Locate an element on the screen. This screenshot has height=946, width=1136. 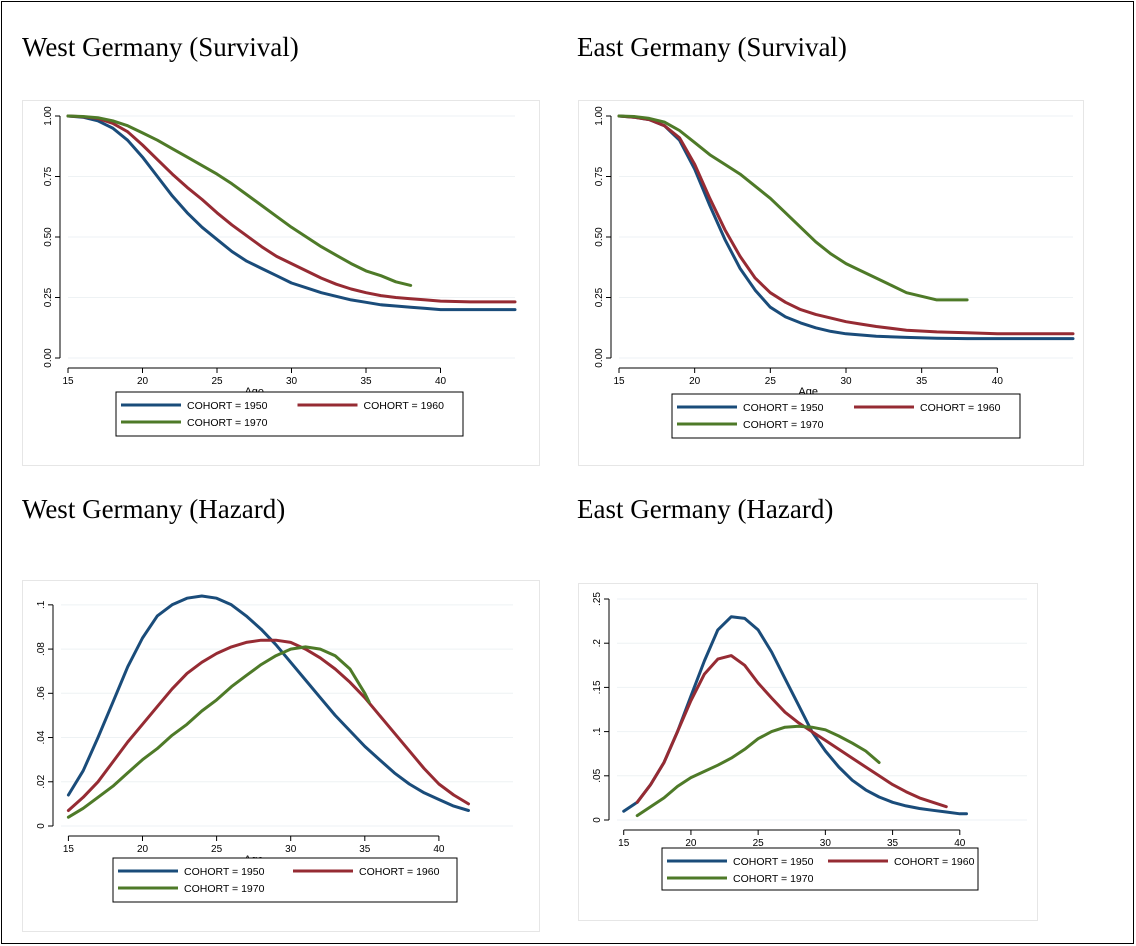
y-tick-label: .02 is located at coordinates (41, 781).